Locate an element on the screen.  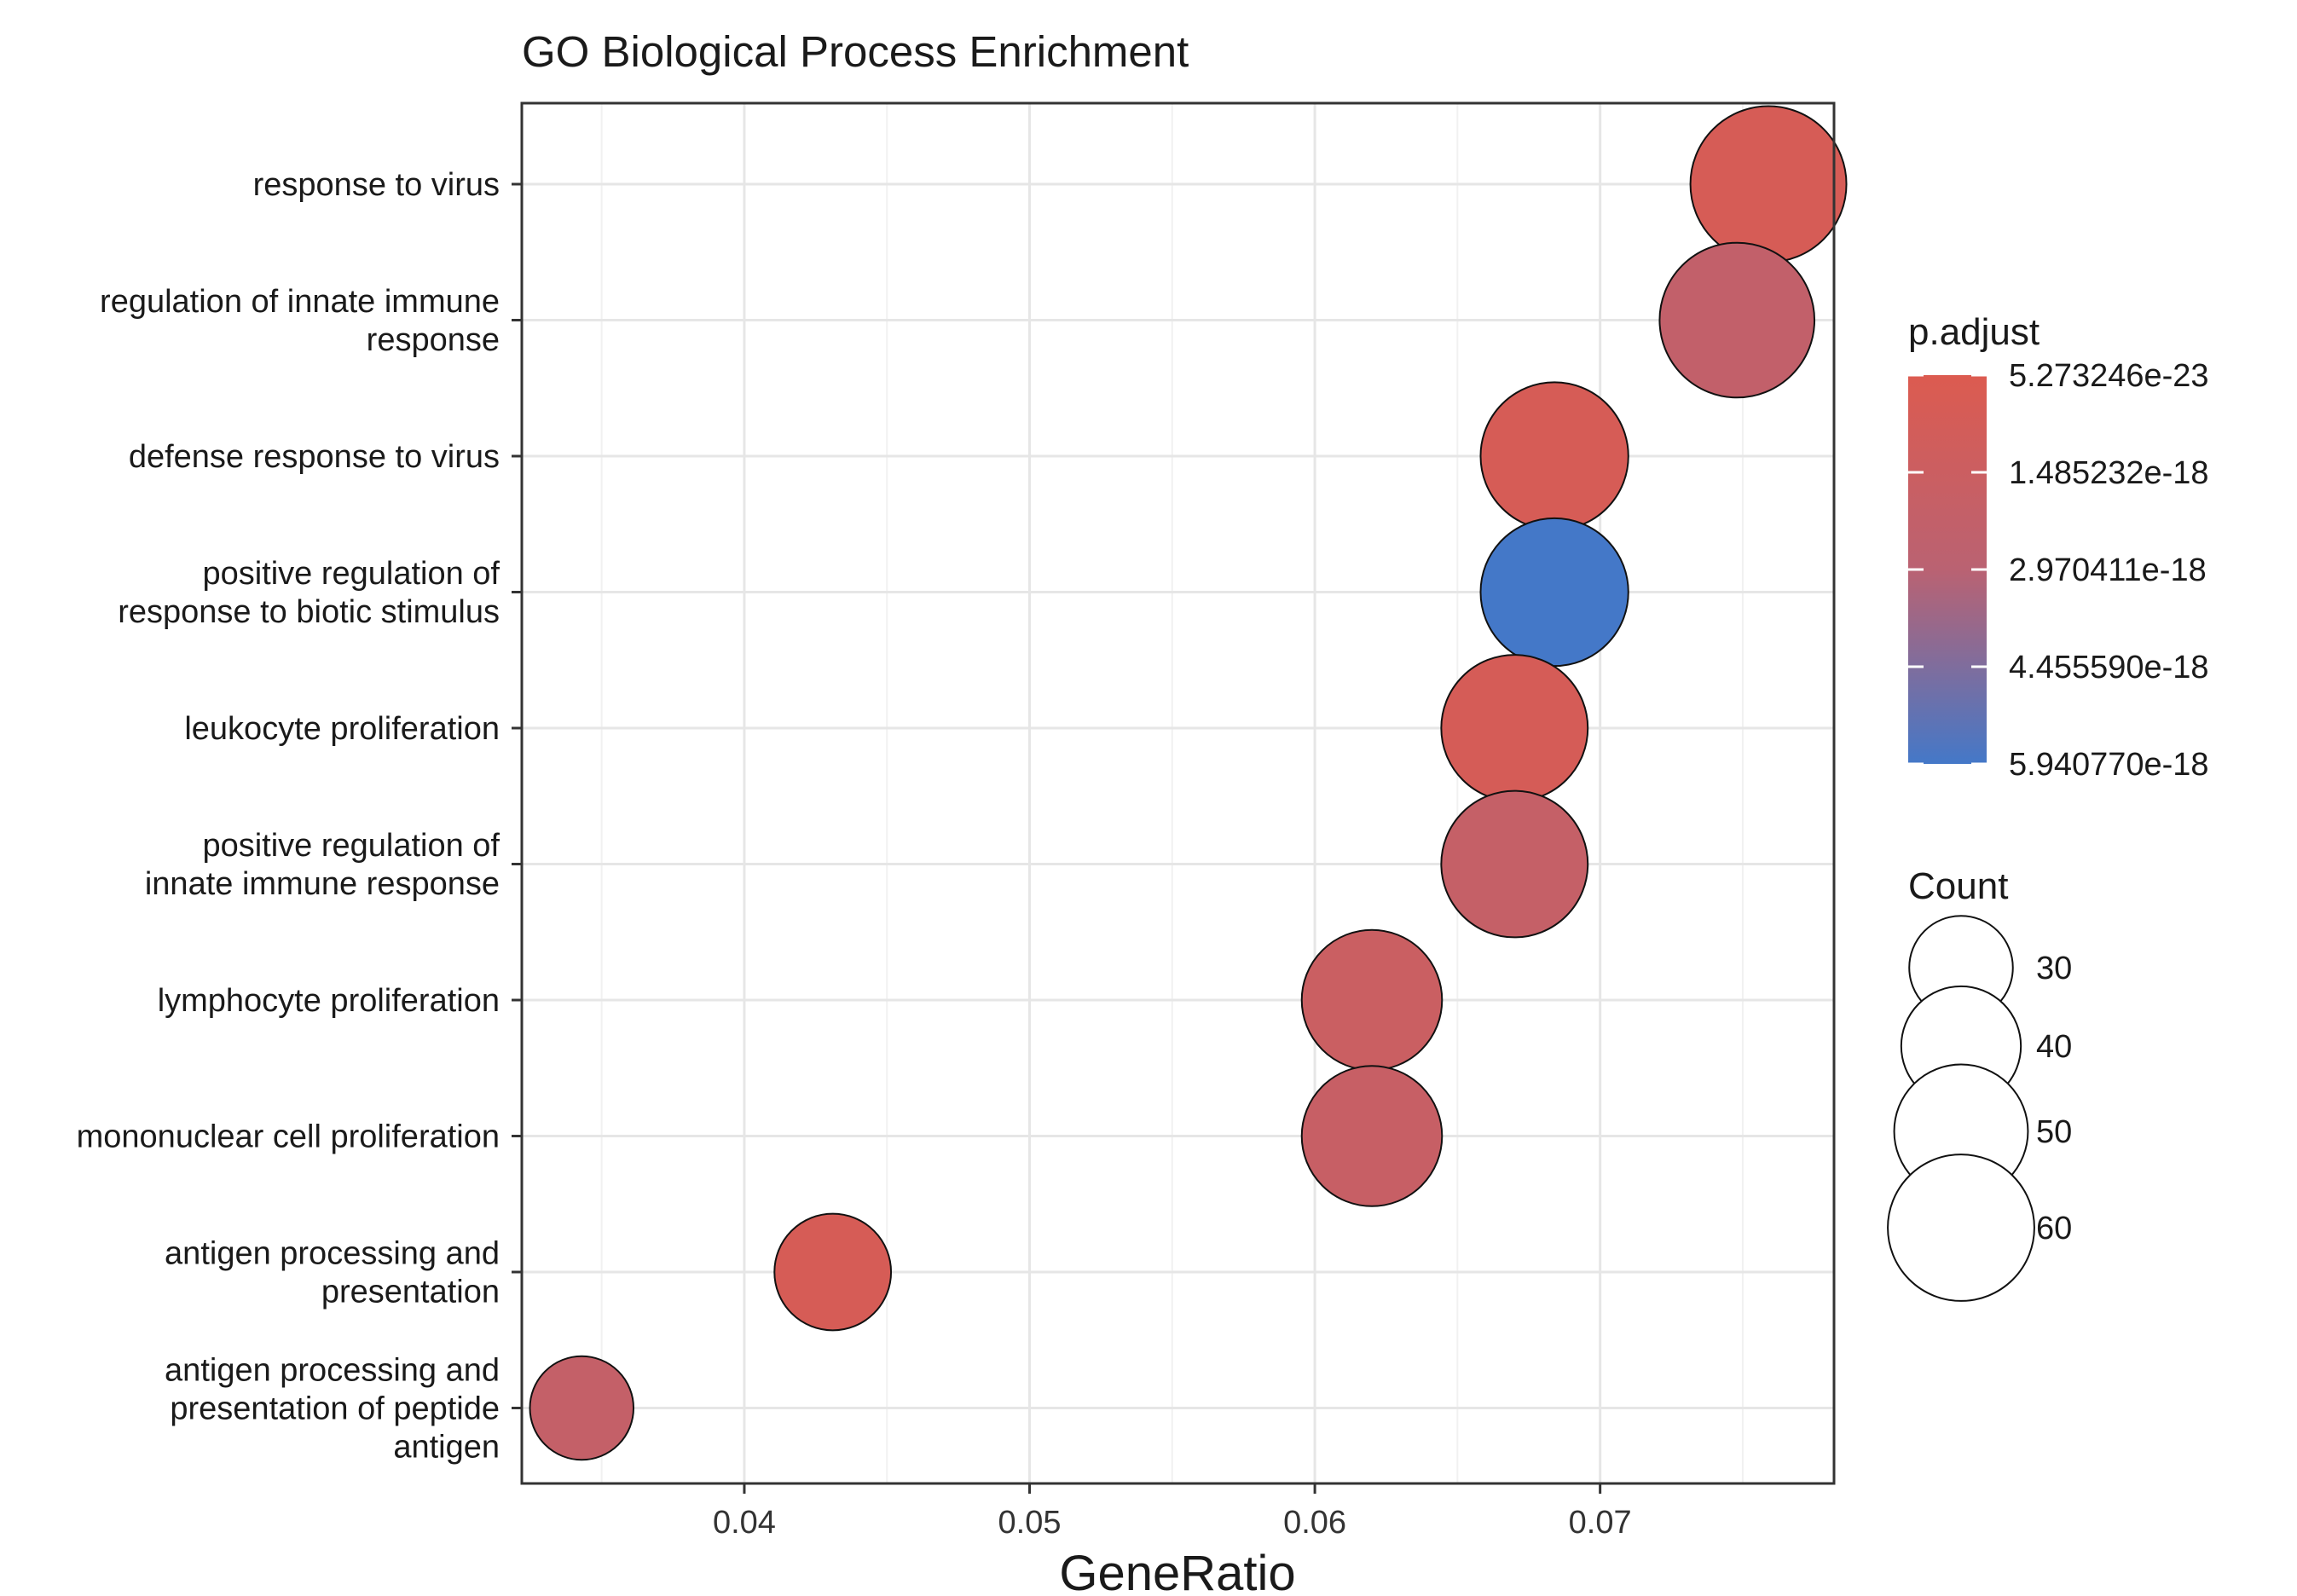
y-tick-label-7: mononuclear cell proliferation is located at coordinates (288, 1137).